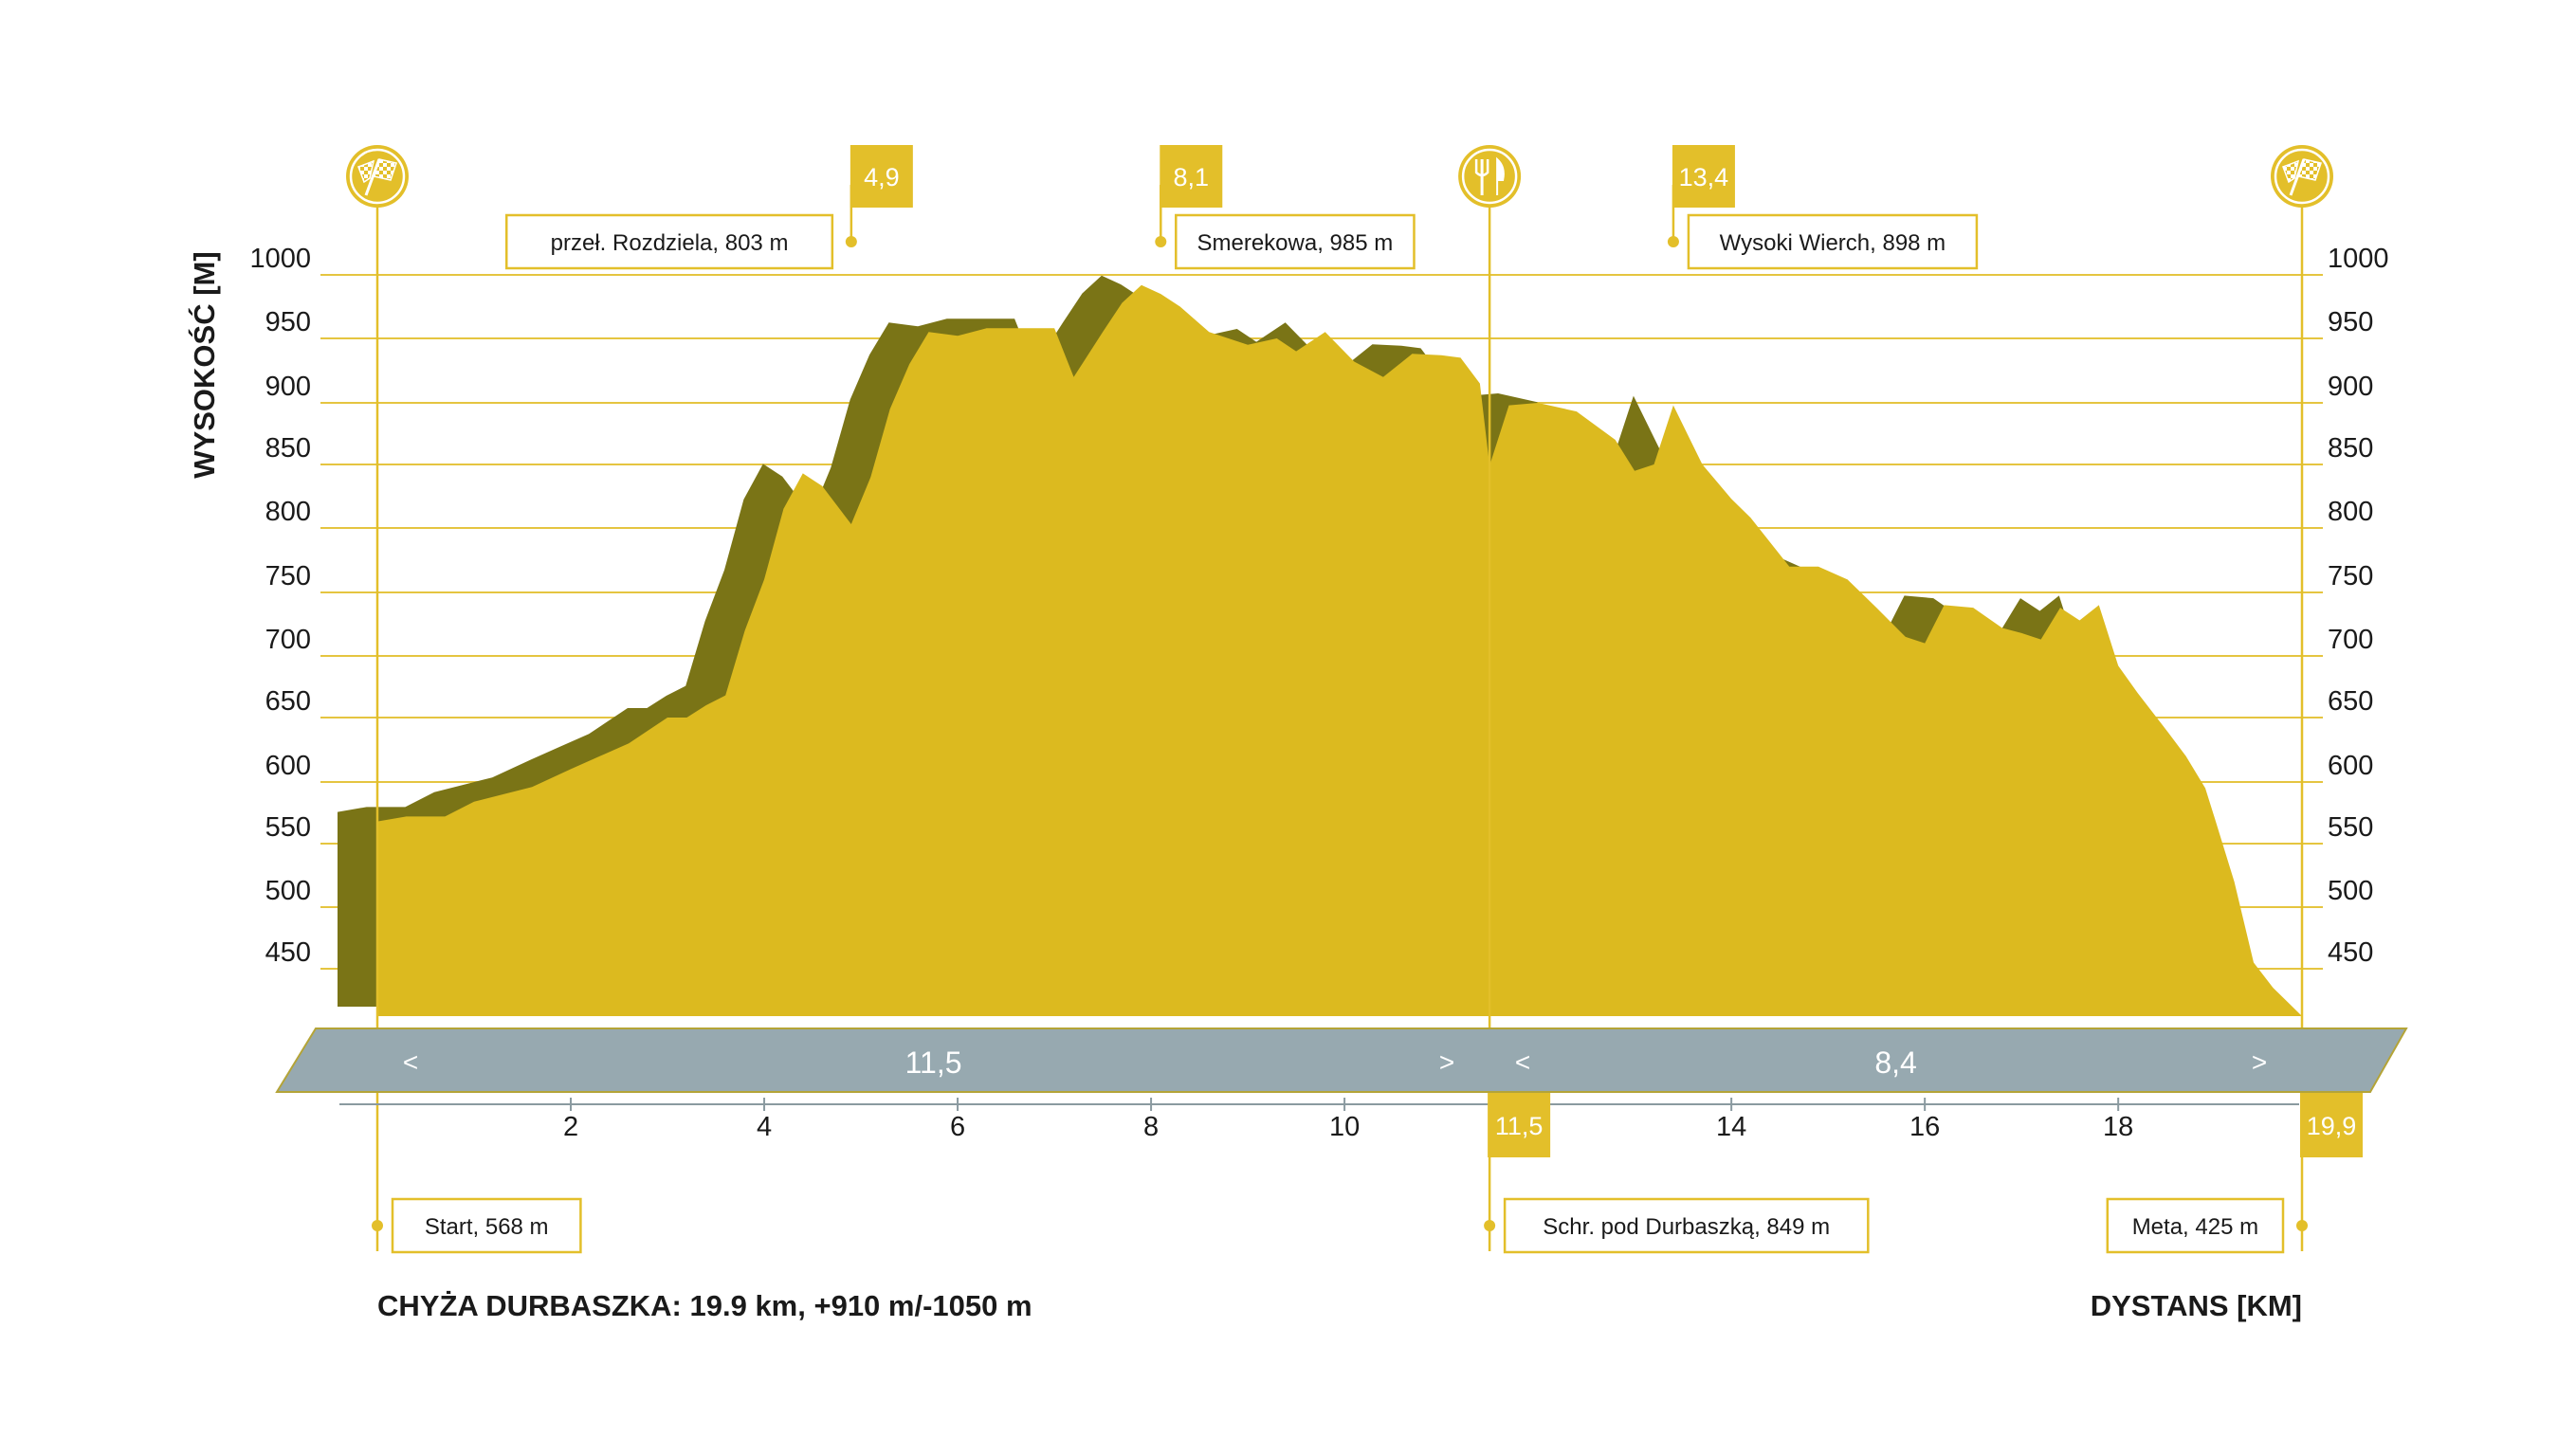 The height and width of the screenshot is (1455, 2576). What do you see at coordinates (2350, 766) in the screenshot?
I see `y-tick-label-right: 600` at bounding box center [2350, 766].